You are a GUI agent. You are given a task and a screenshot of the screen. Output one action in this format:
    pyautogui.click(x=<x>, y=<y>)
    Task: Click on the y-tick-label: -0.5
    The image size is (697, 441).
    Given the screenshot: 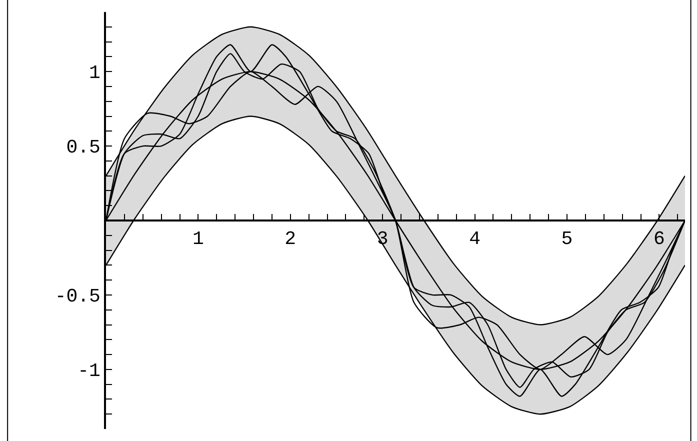 What is the action you would take?
    pyautogui.click(x=77, y=297)
    